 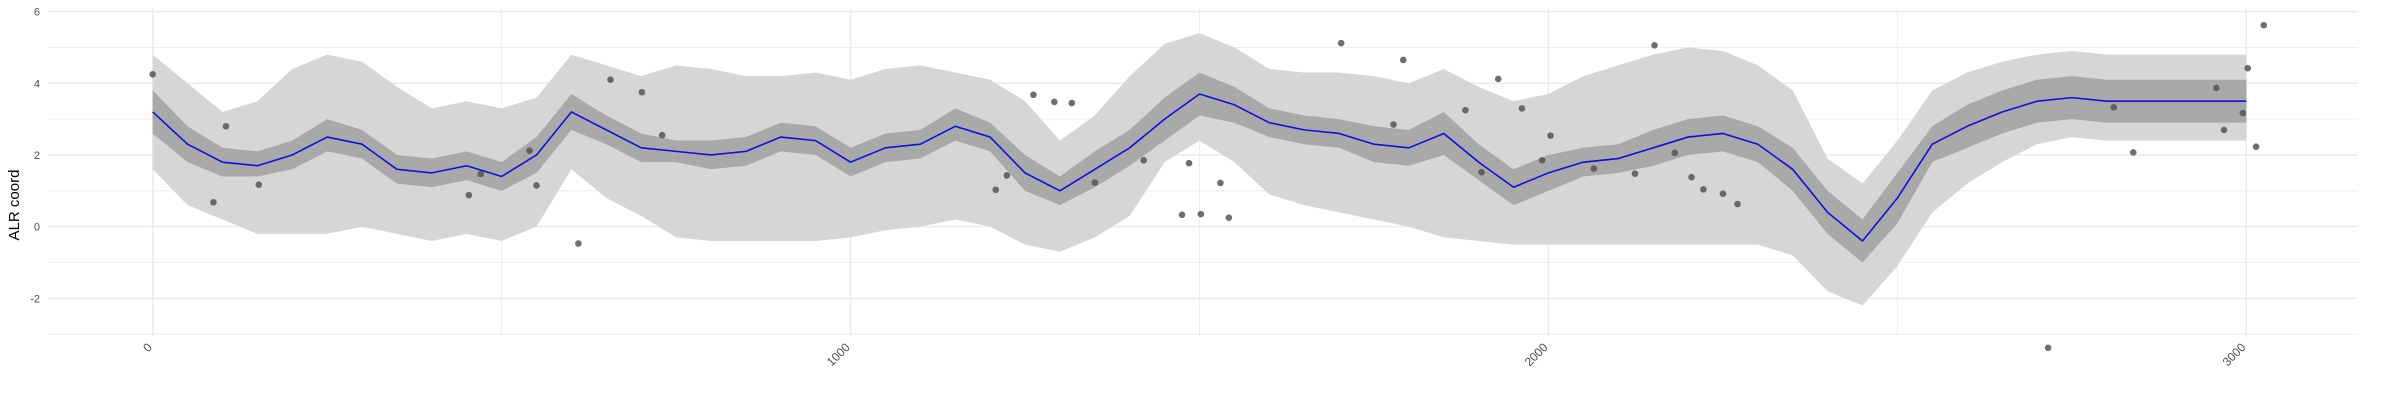 I want to click on x-tick-label: 3000, so click(x=2234, y=354).